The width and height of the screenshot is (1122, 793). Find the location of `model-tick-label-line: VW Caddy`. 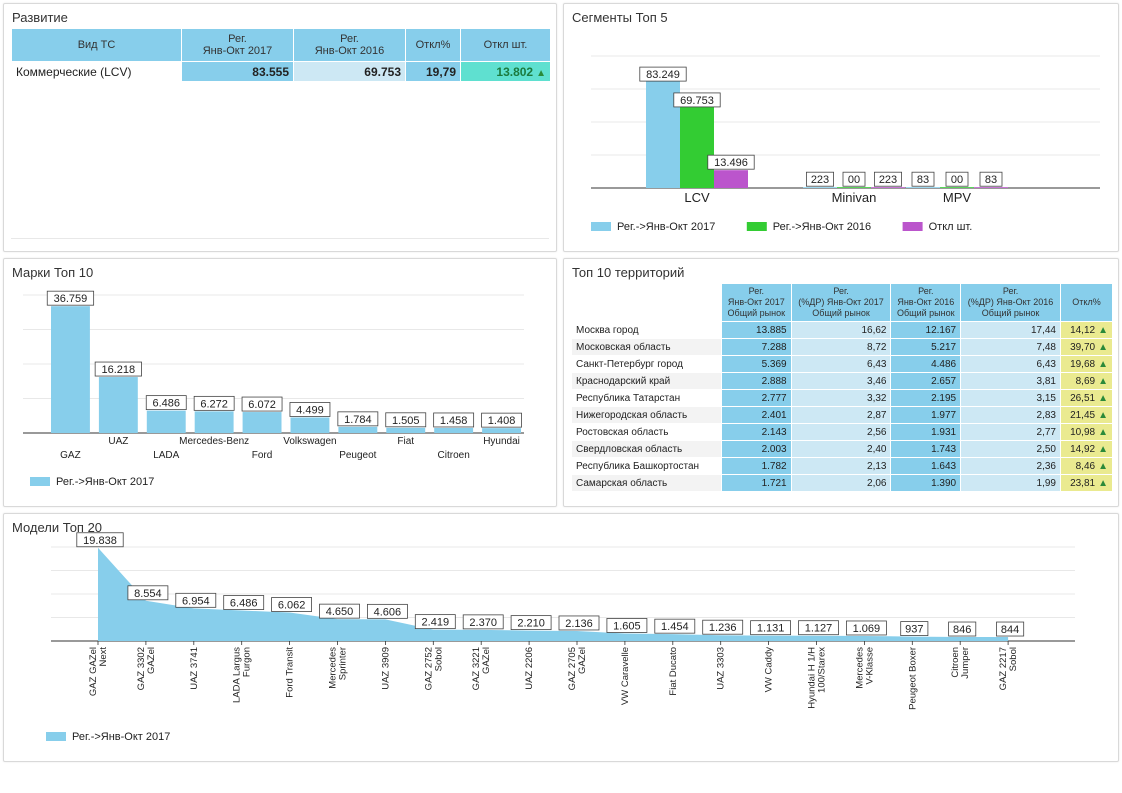

model-tick-label-line: VW Caddy is located at coordinates (769, 670).